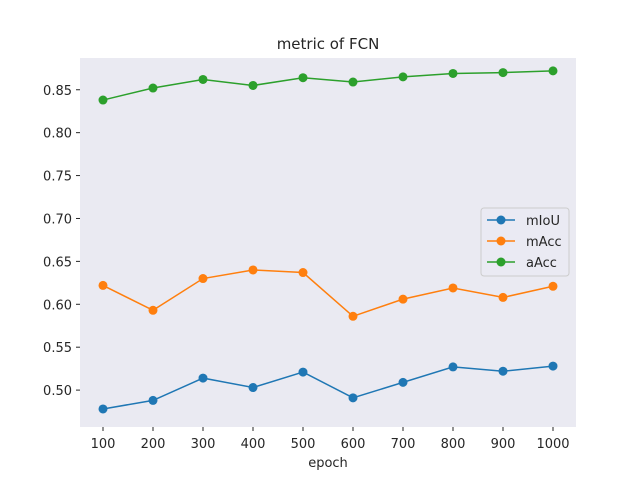  What do you see at coordinates (544, 242) in the screenshot?
I see `legend-label: mAcc` at bounding box center [544, 242].